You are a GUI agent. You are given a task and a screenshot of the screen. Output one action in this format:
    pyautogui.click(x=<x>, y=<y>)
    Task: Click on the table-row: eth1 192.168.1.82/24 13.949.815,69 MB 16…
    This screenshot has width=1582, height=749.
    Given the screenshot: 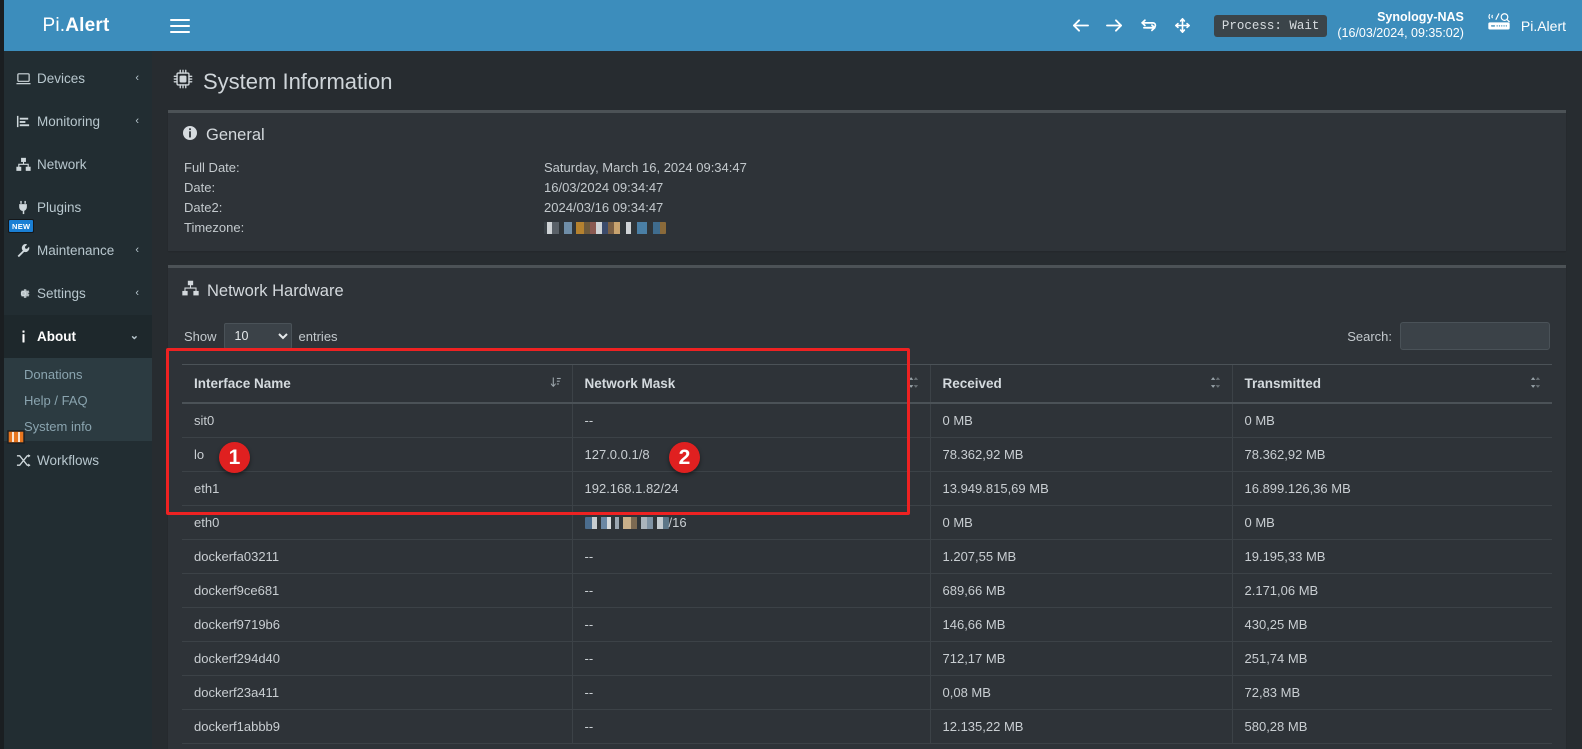 What is the action you would take?
    pyautogui.click(x=867, y=488)
    